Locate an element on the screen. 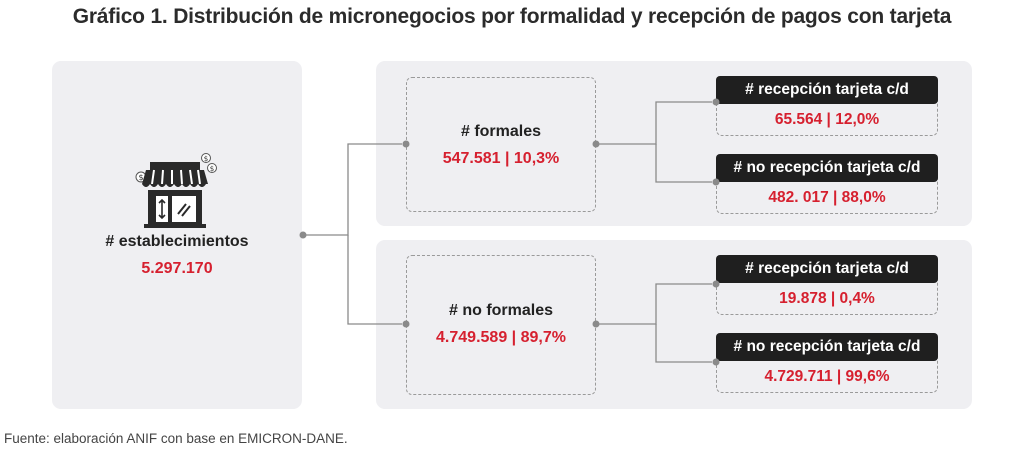 The height and width of the screenshot is (451, 1024). storefront-icon: $ $ $ is located at coordinates (175, 190).